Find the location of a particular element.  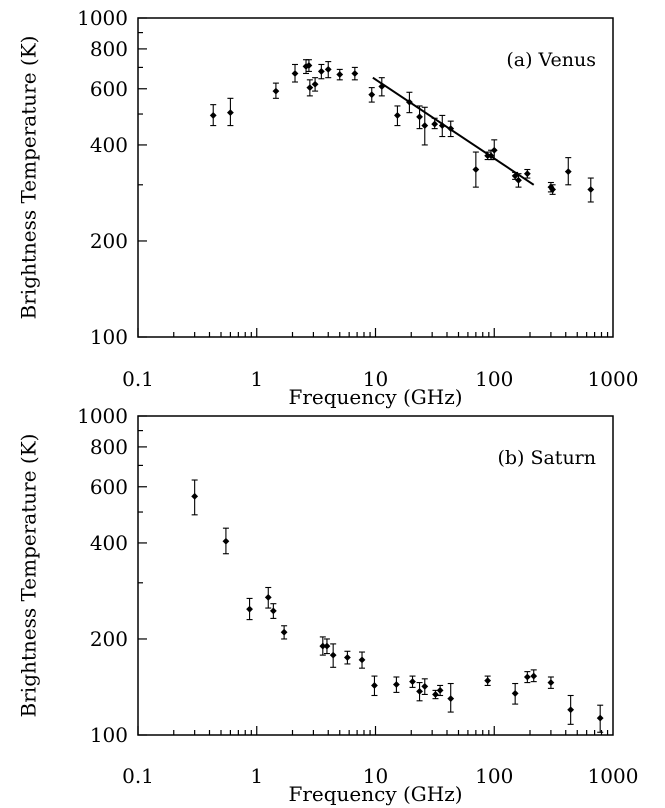

x-tick-label: 10 is located at coordinates (375, 776).